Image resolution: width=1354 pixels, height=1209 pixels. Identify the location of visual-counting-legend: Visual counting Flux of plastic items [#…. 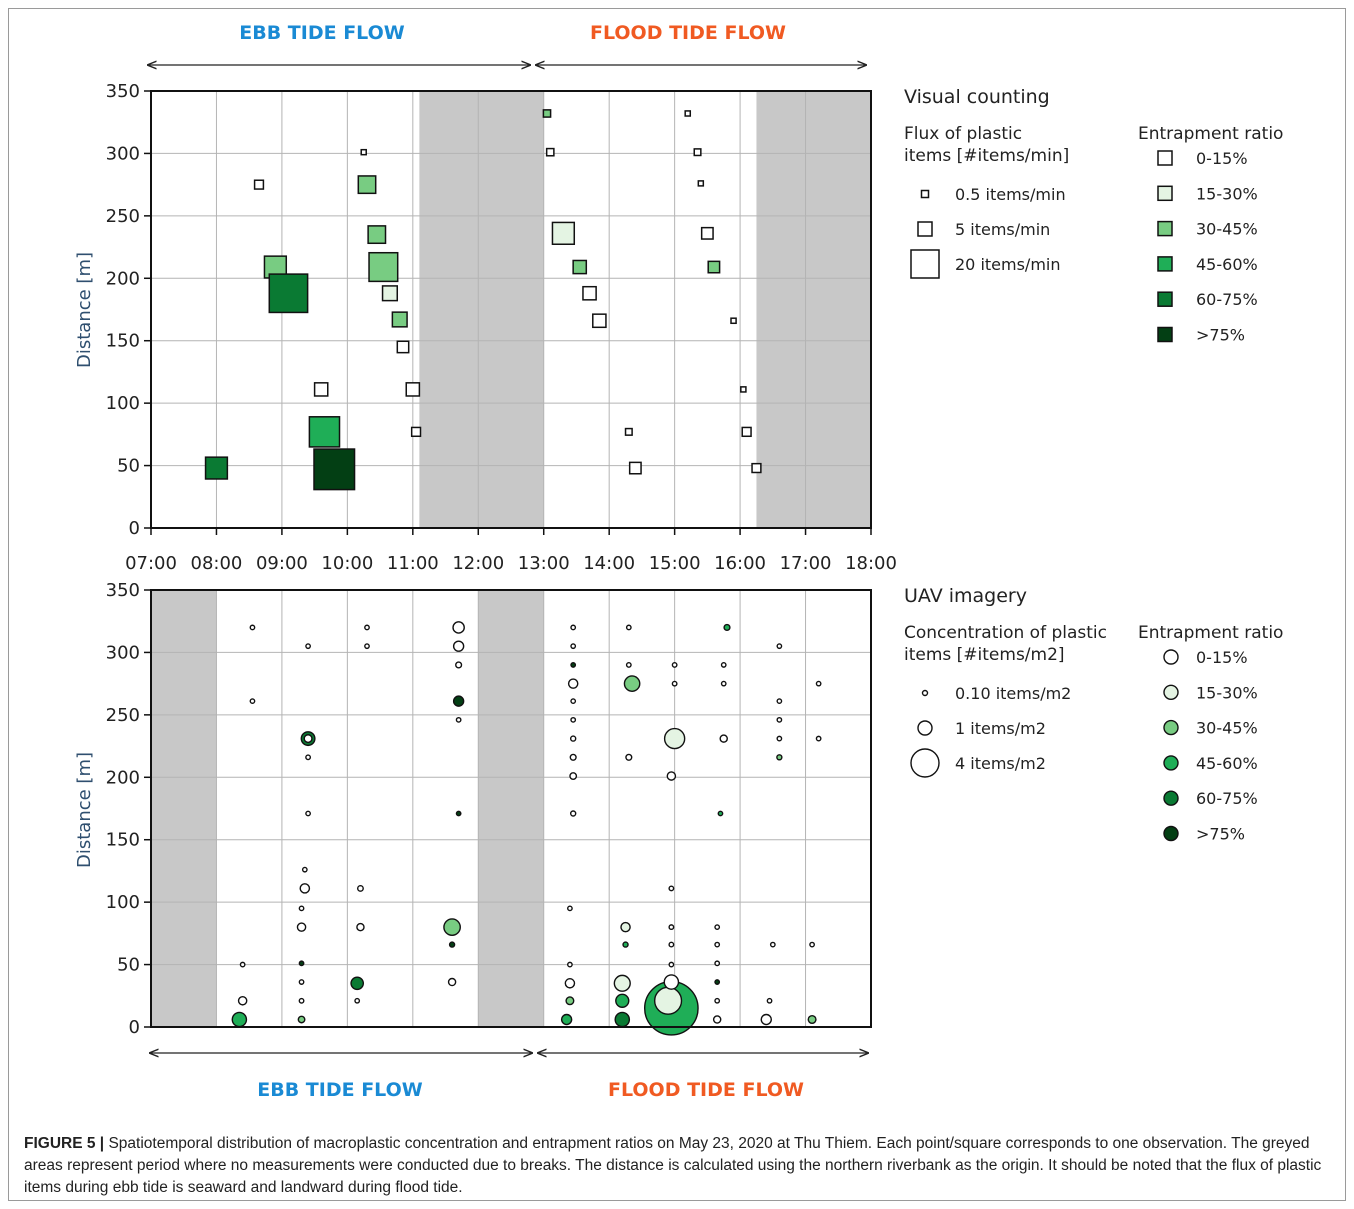
(1093, 215).